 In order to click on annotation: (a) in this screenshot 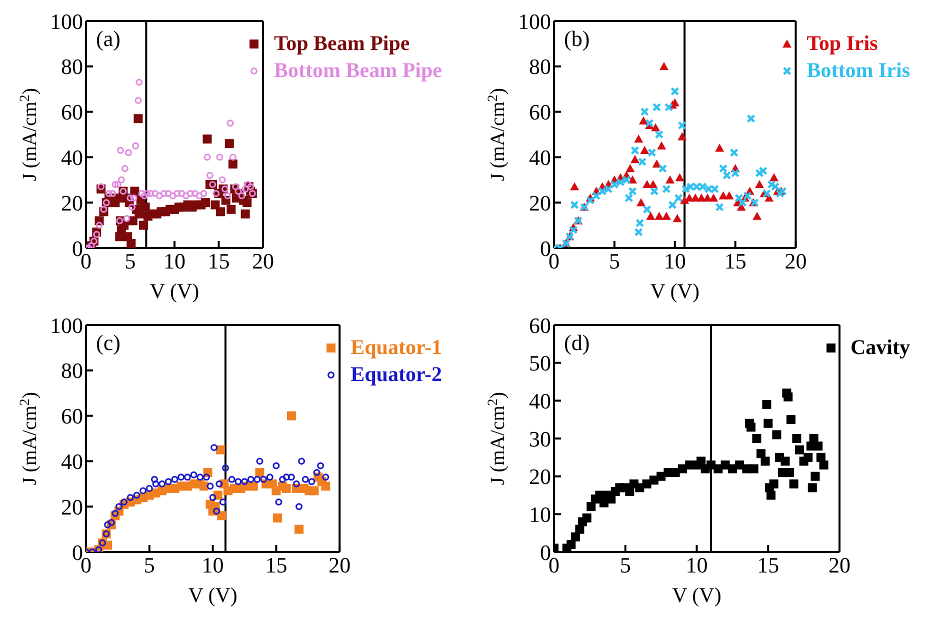, I will do `click(108, 39)`.